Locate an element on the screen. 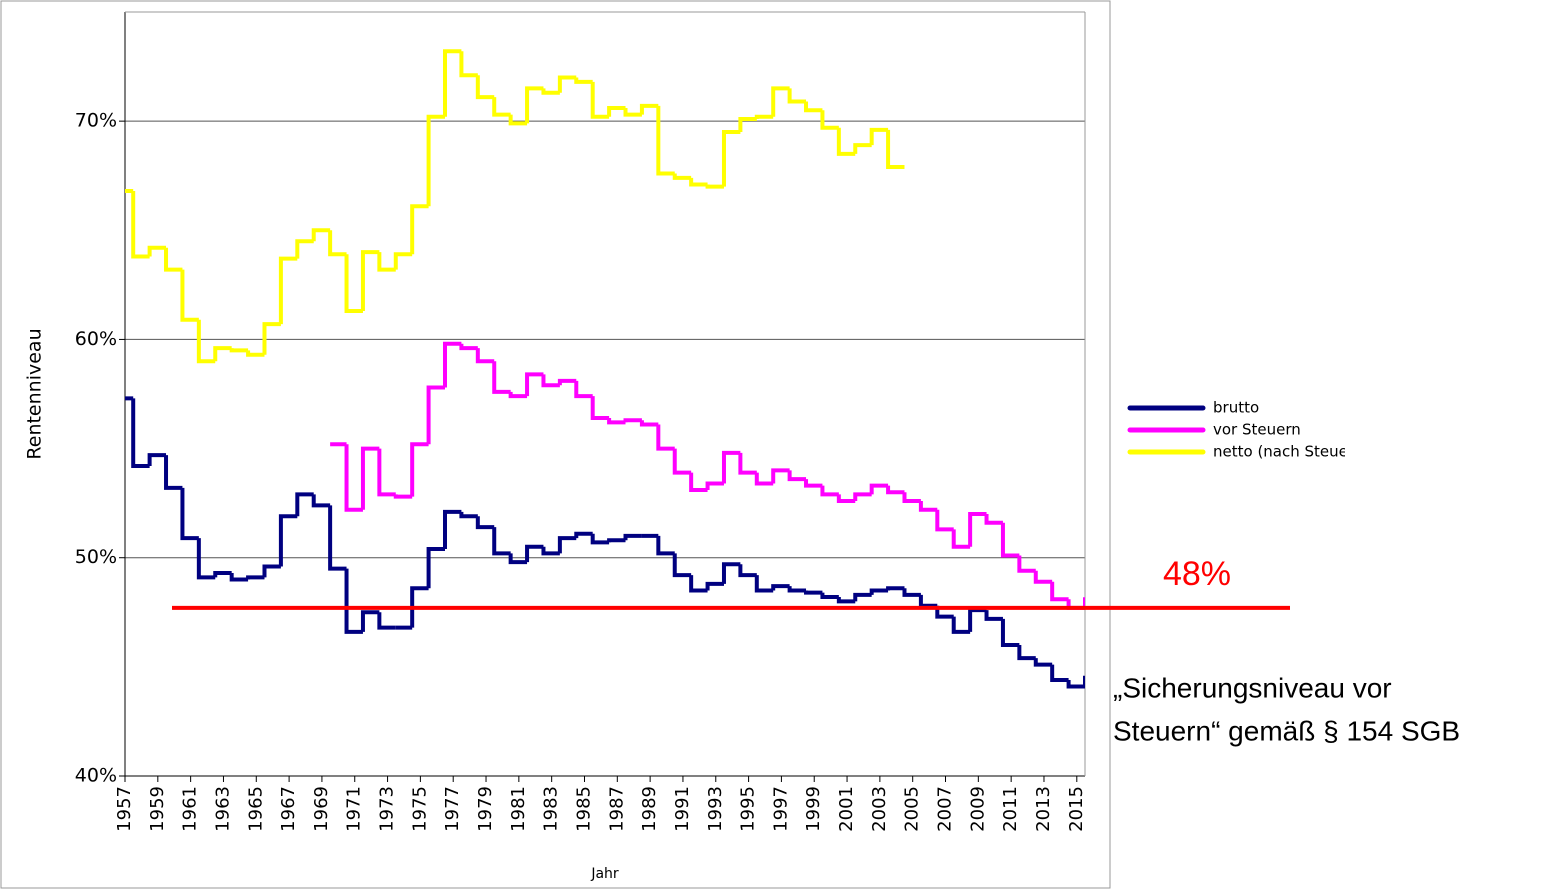 This screenshot has width=1541, height=890. legend: brutto vor Steuern netto (nach Steuern) is located at coordinates (1236, 430).